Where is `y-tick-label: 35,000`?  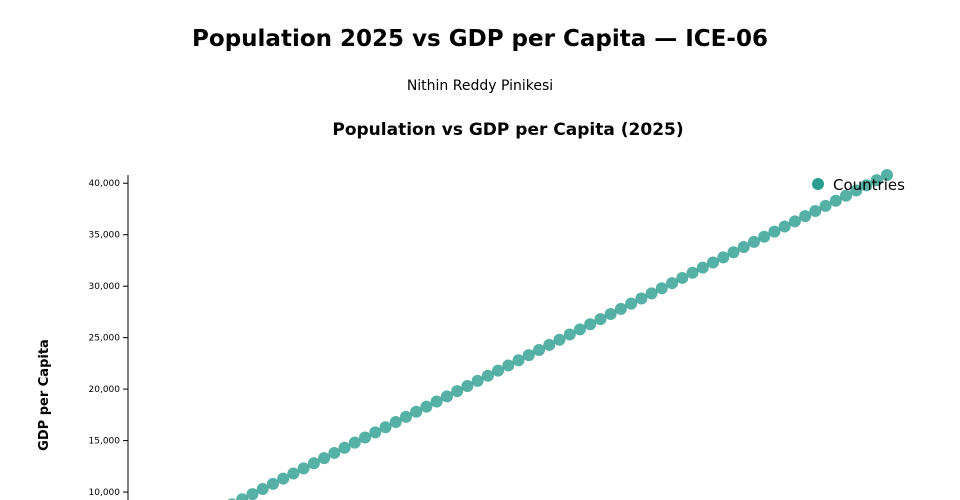
y-tick-label: 35,000 is located at coordinates (105, 236).